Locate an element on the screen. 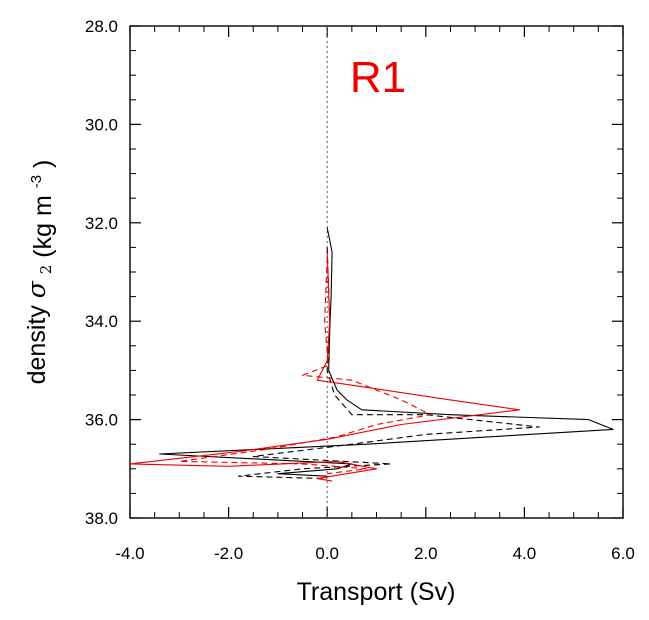 This screenshot has height=620, width=649. x-tick-label: 6.0 is located at coordinates (623, 553).